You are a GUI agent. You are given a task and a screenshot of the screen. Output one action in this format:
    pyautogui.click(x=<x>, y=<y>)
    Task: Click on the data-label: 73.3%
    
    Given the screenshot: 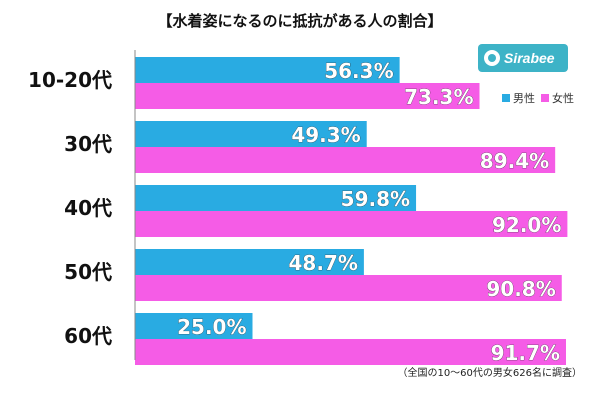 What is the action you would take?
    pyautogui.click(x=438, y=97)
    